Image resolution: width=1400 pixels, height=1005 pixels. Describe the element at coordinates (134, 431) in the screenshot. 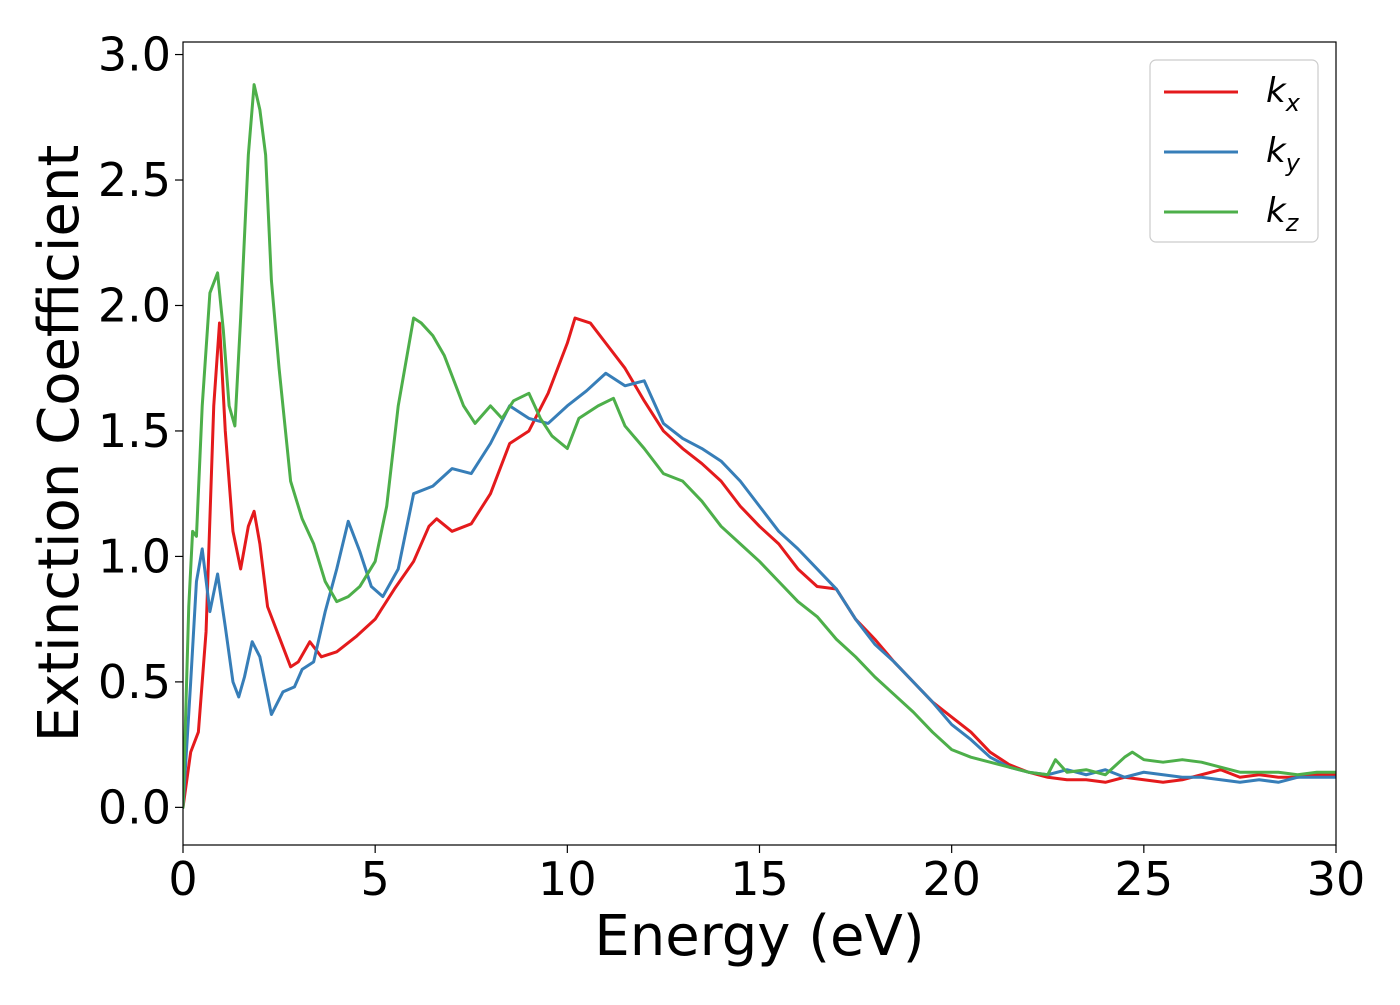

I see `y-tick-label: 1.5` at that location.